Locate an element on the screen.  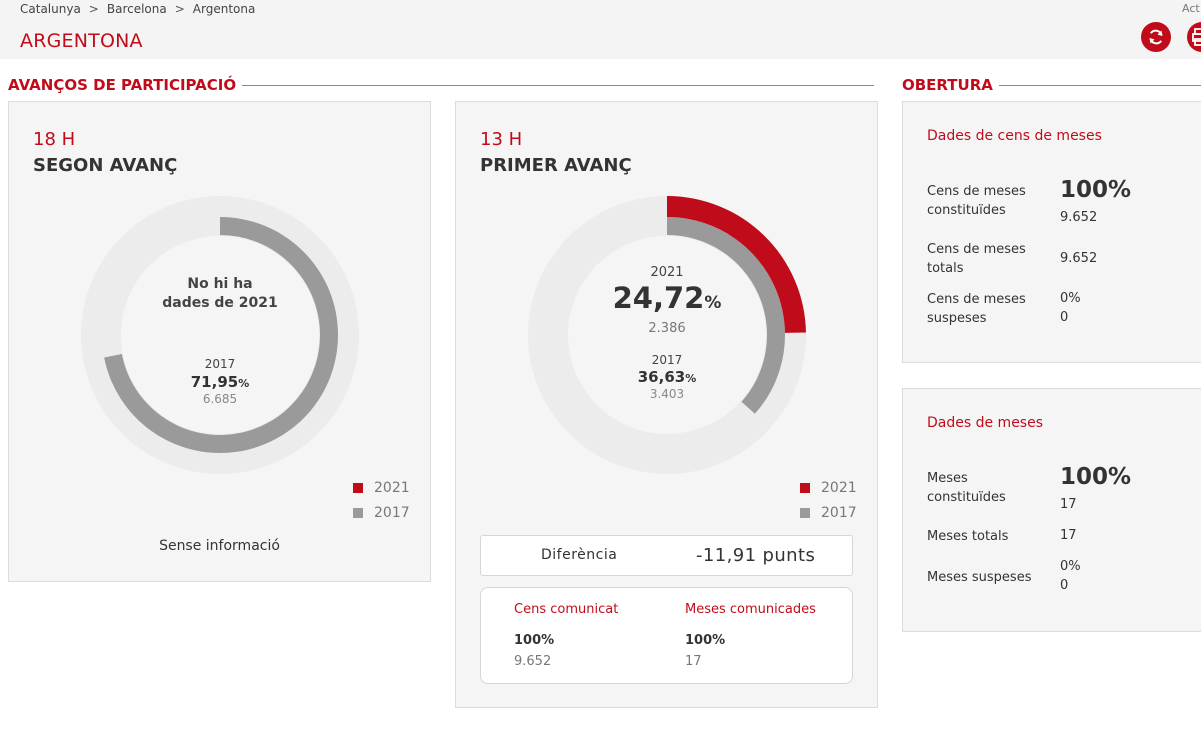
pct-2017-value: 71,95 is located at coordinates (214, 382).